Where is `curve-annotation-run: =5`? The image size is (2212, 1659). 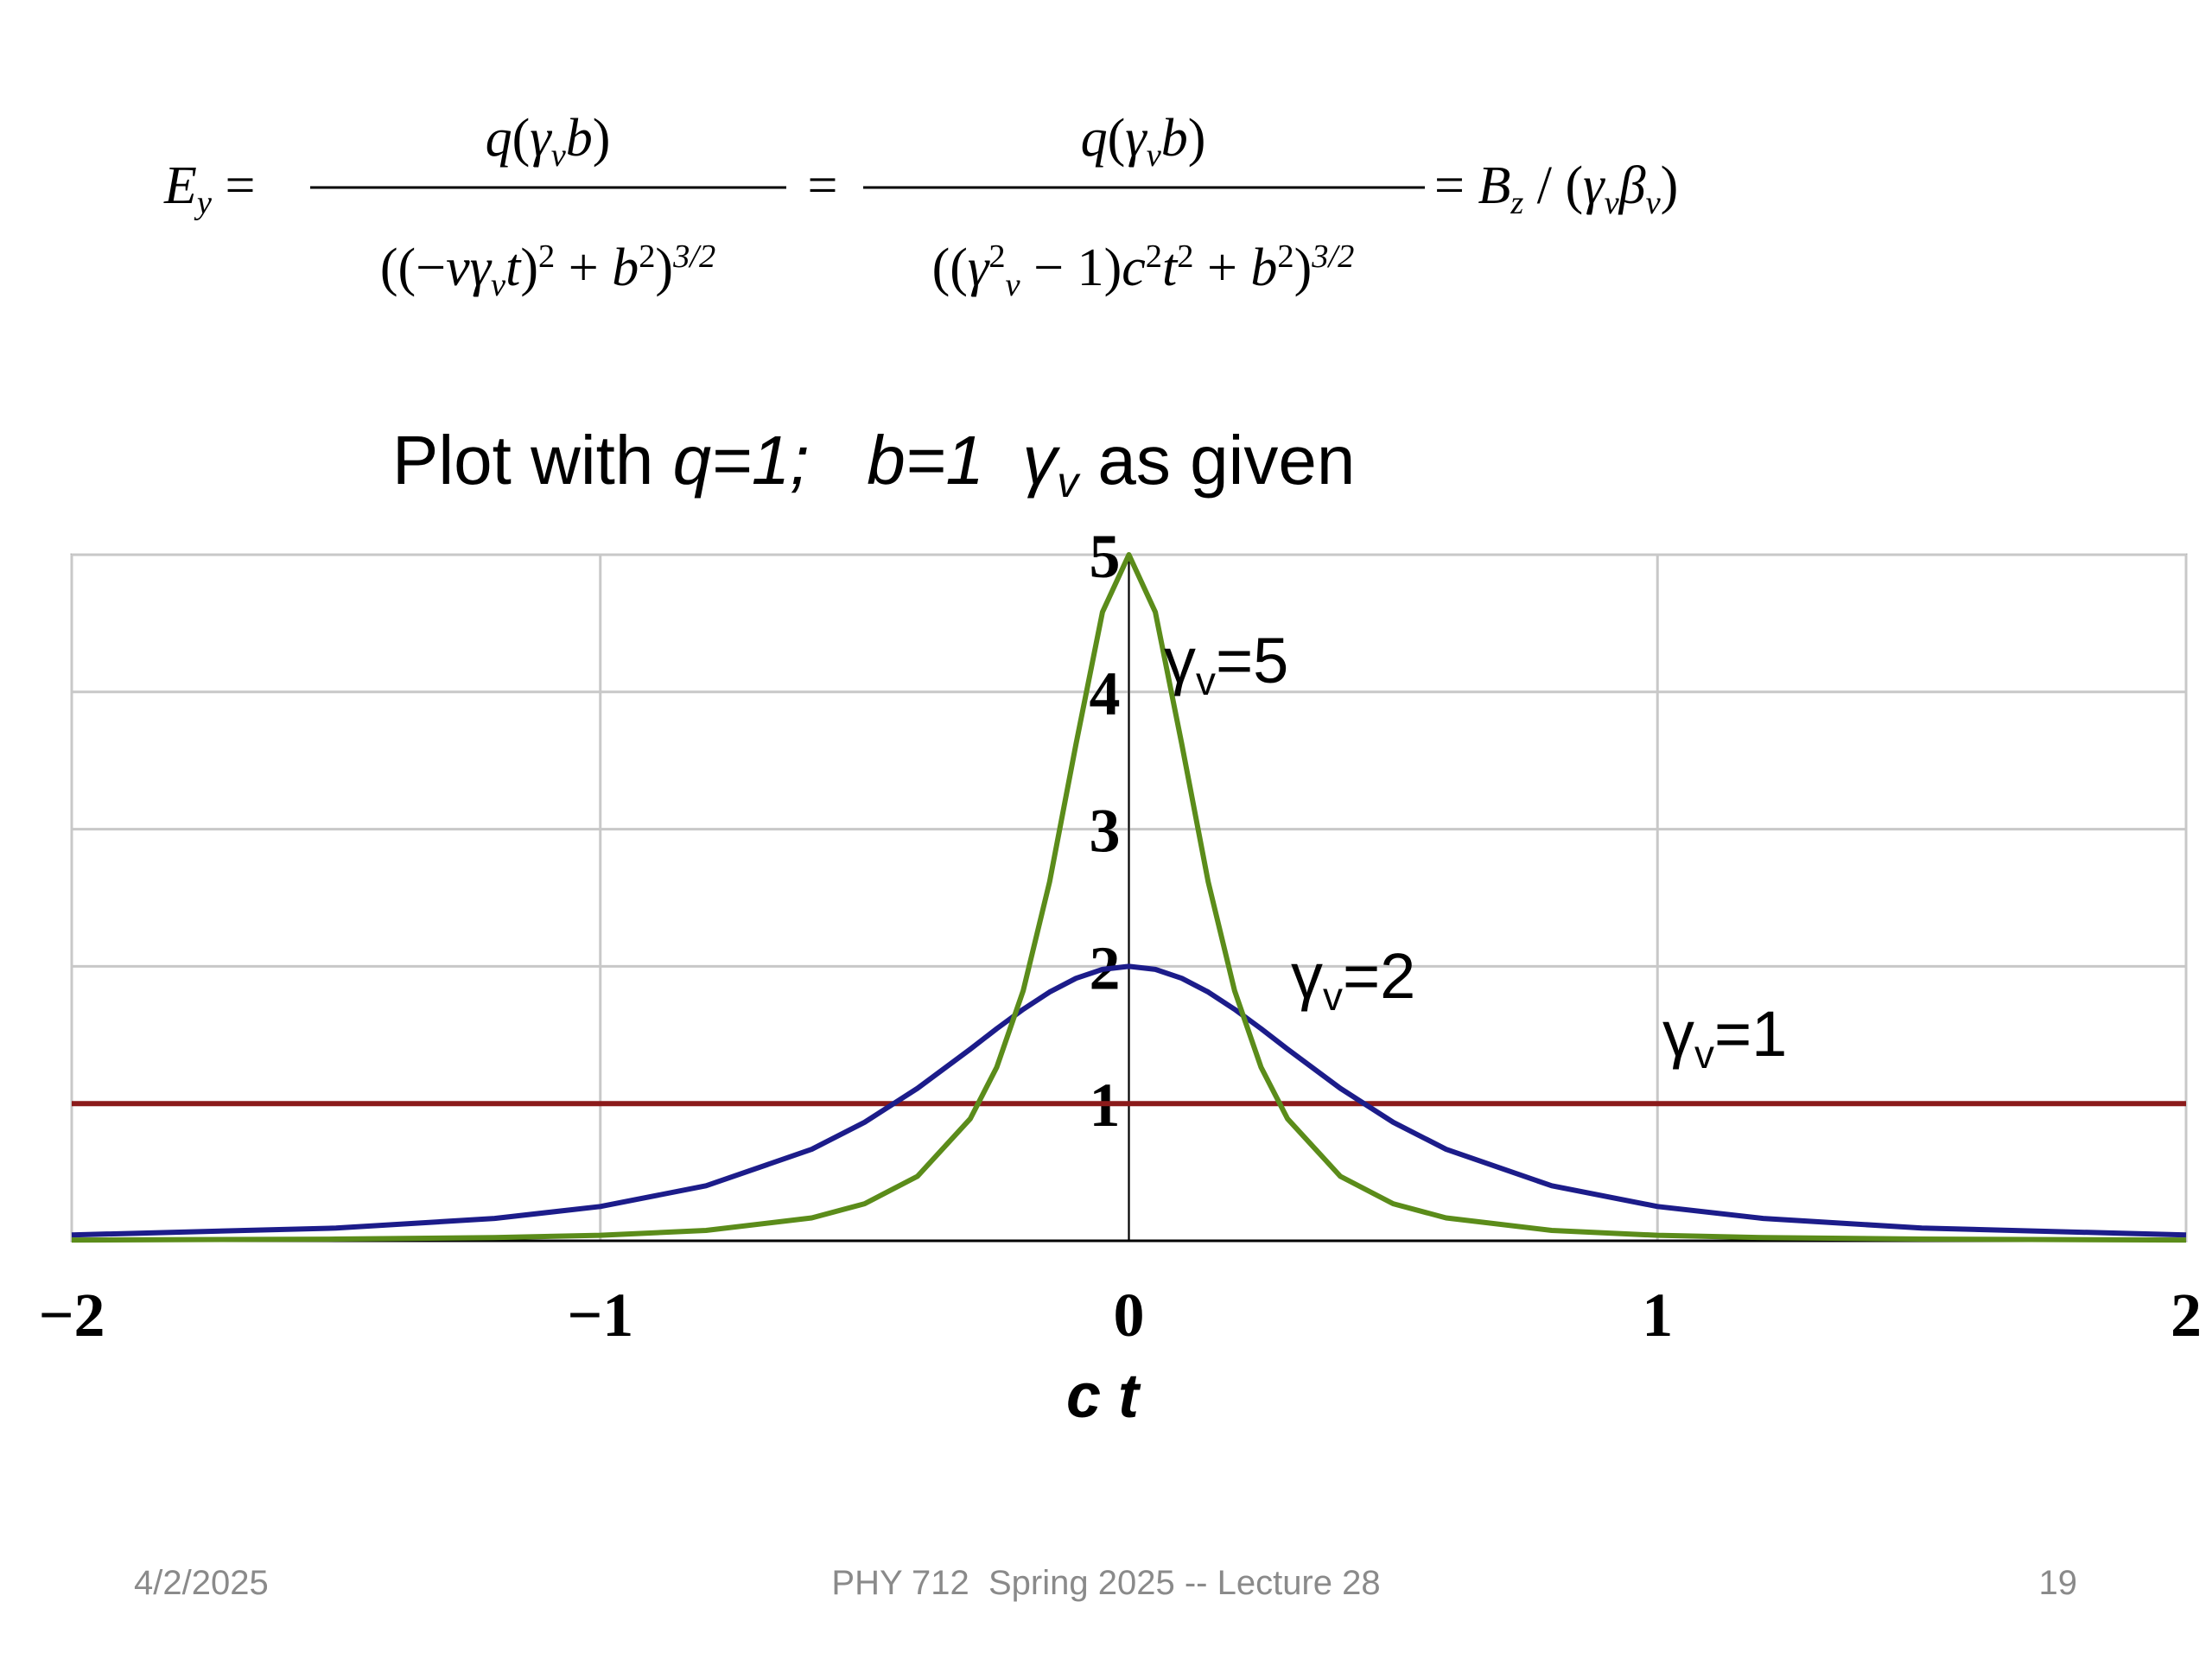 curve-annotation-run: =5 is located at coordinates (1252, 660).